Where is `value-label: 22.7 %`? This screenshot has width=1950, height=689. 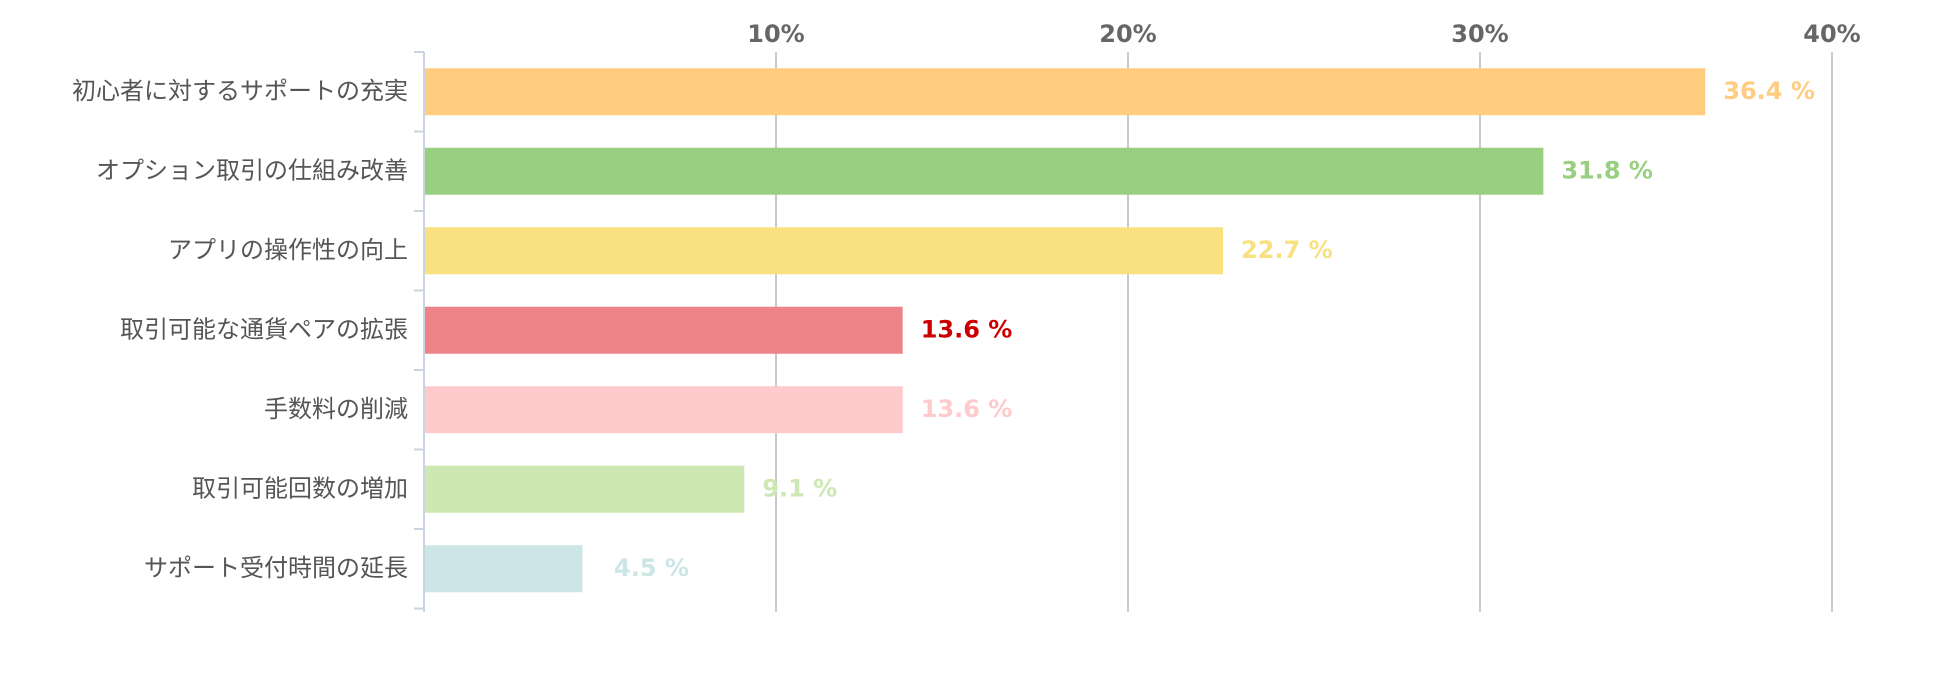
value-label: 22.7 % is located at coordinates (1287, 250).